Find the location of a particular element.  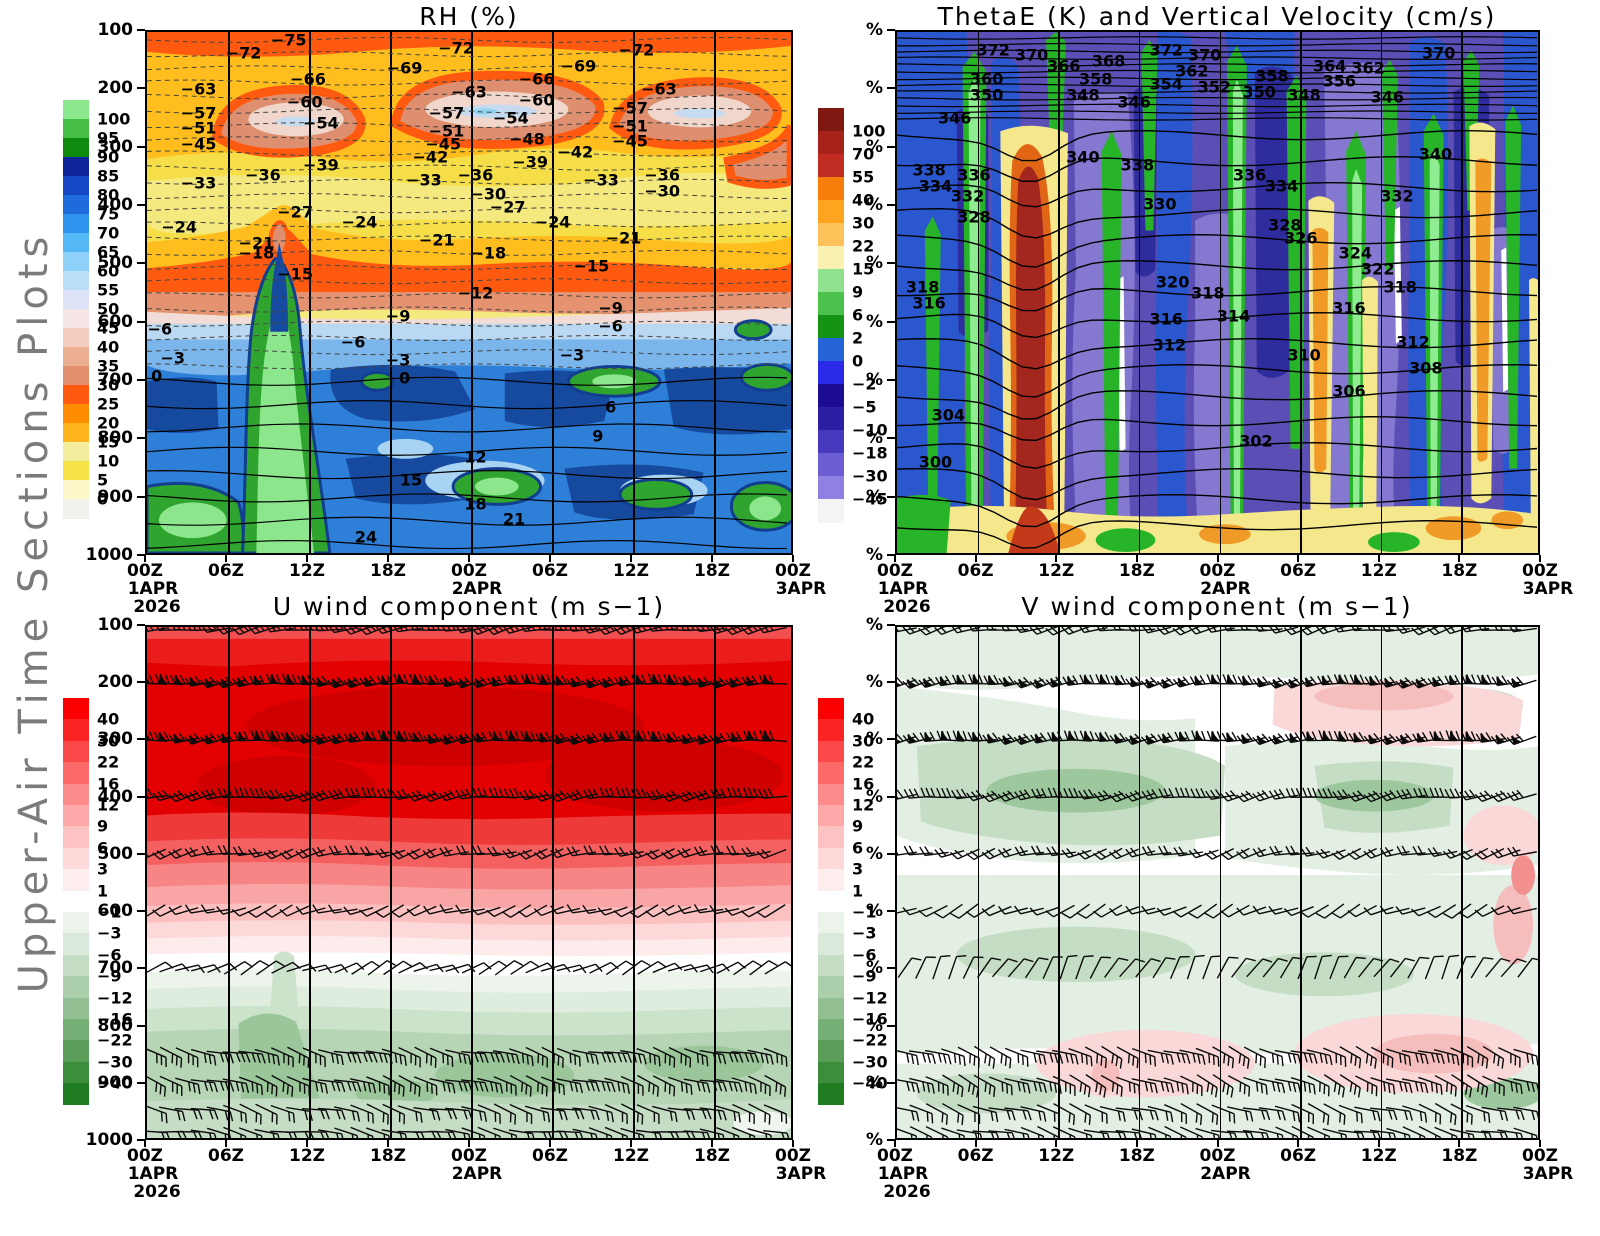

contour-label: 360 is located at coordinates (987, 79).